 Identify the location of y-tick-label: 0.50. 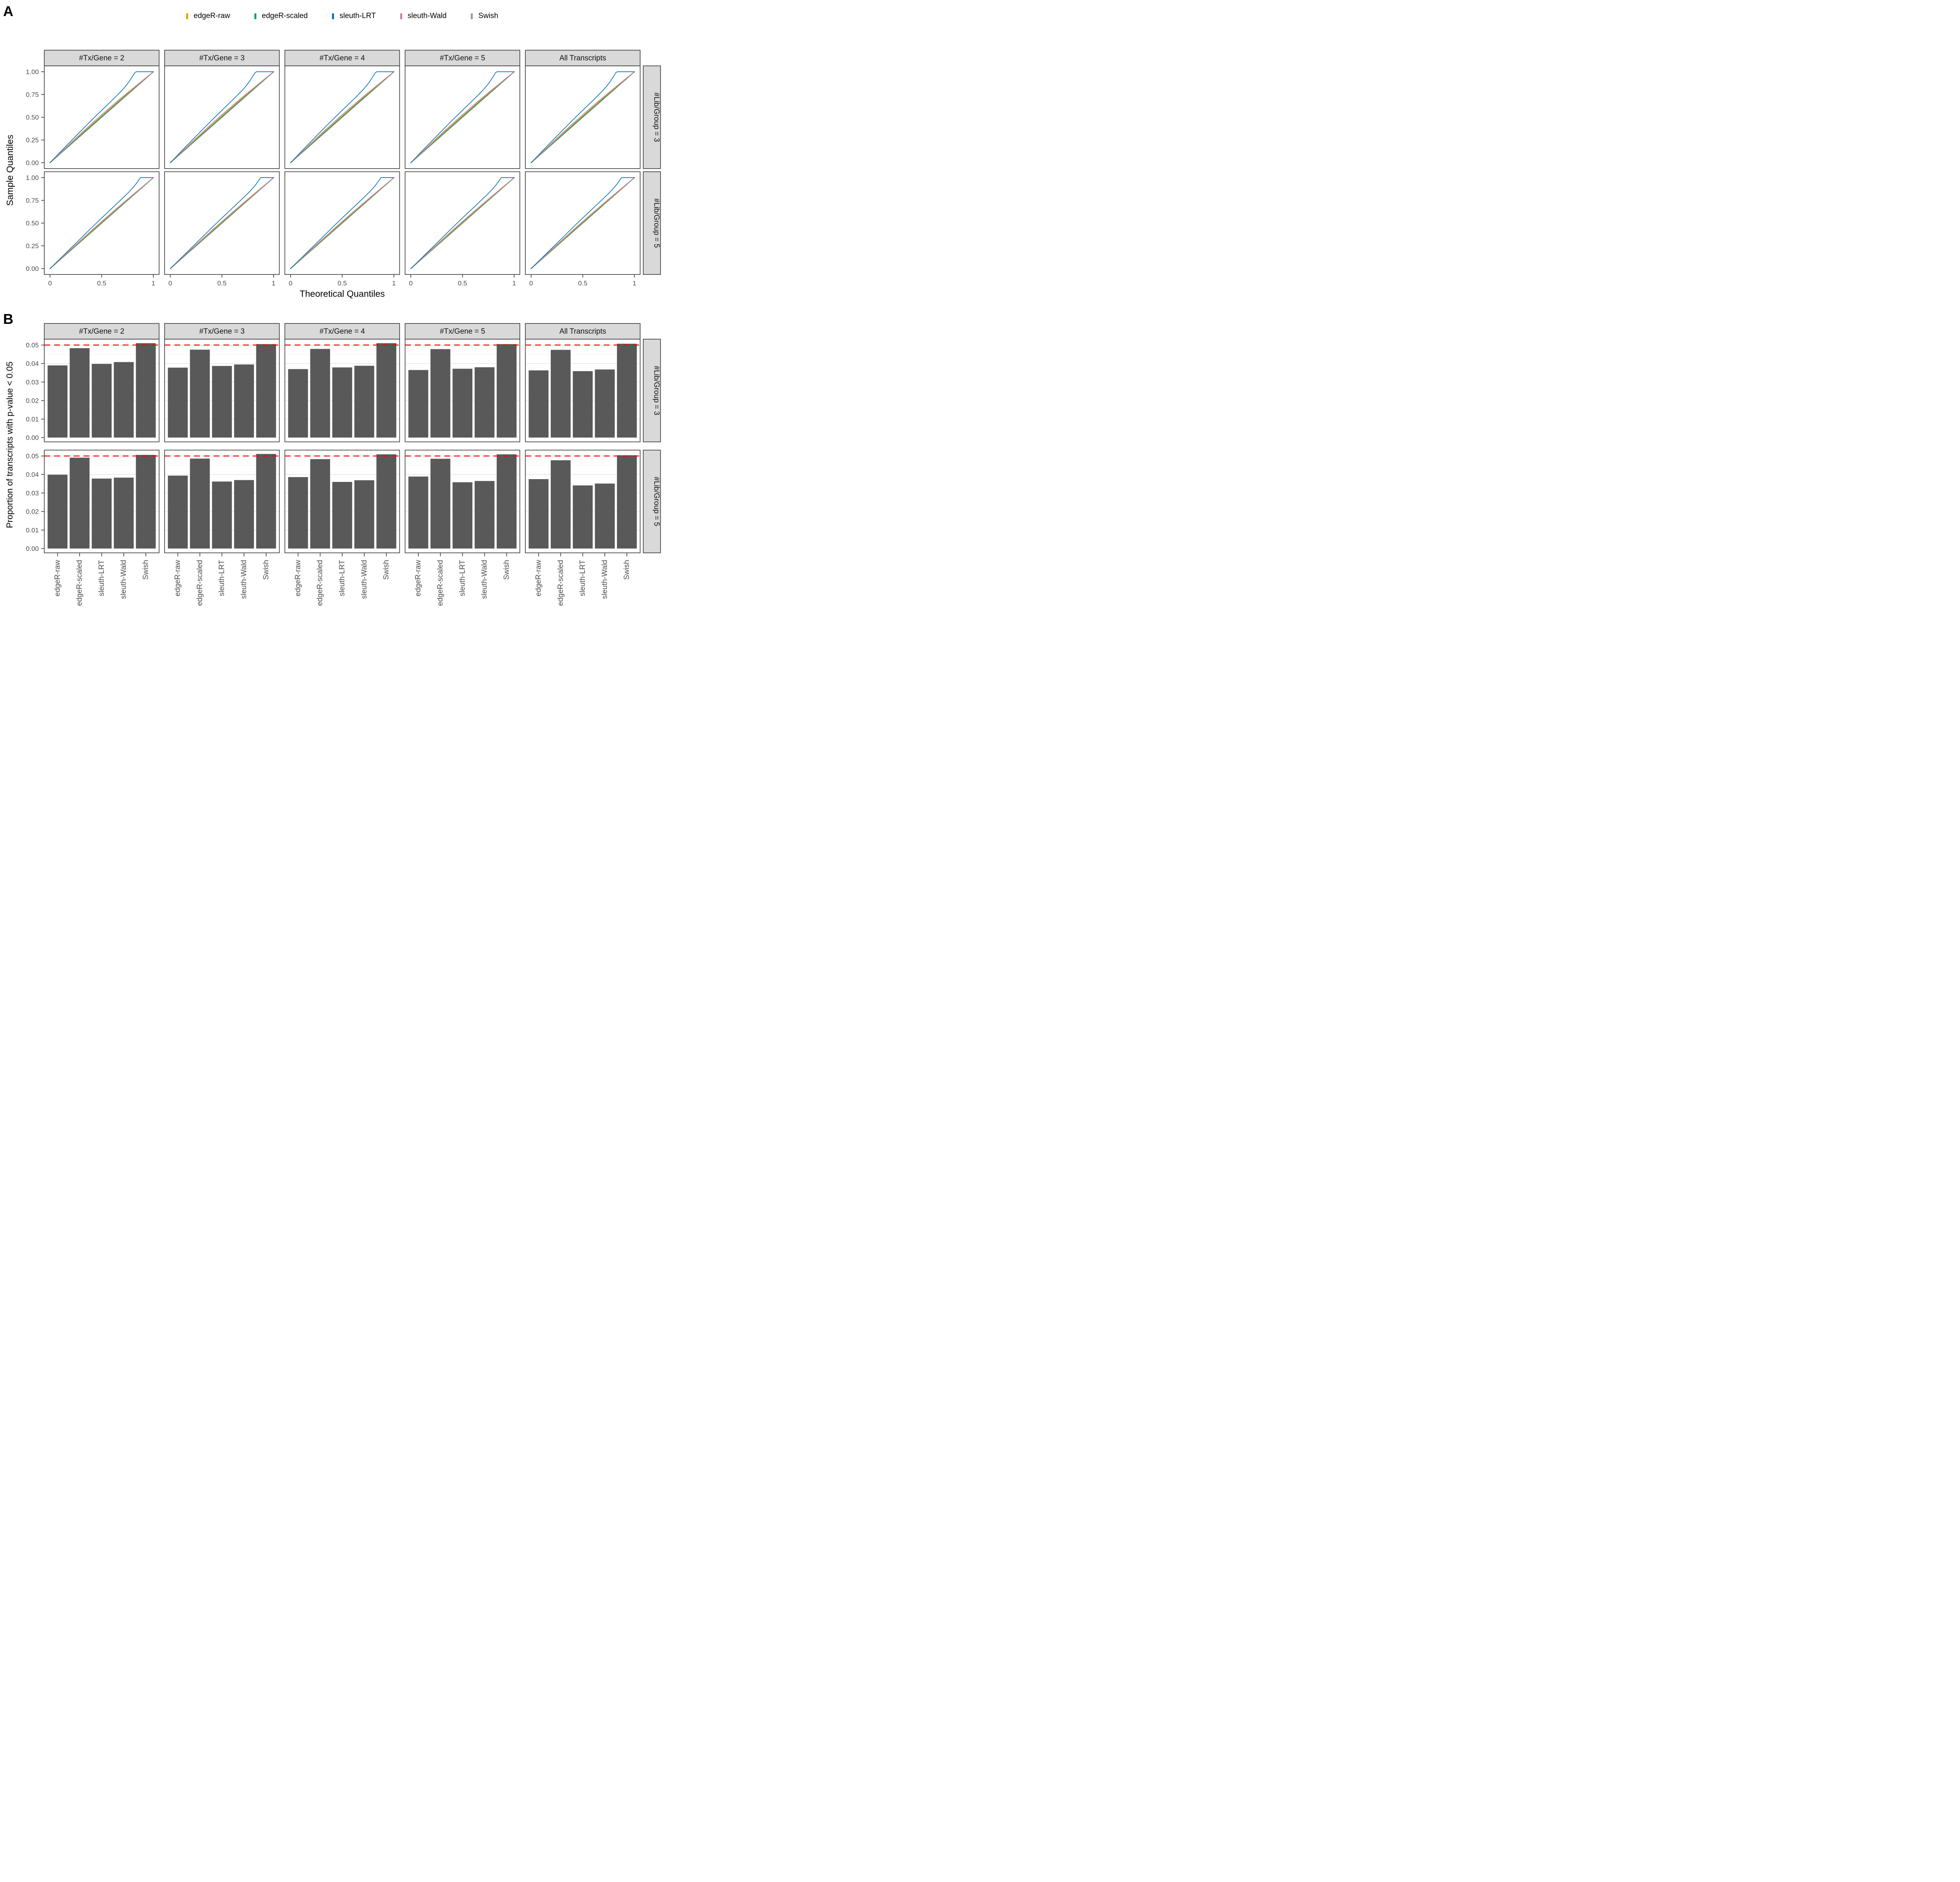
(32, 223).